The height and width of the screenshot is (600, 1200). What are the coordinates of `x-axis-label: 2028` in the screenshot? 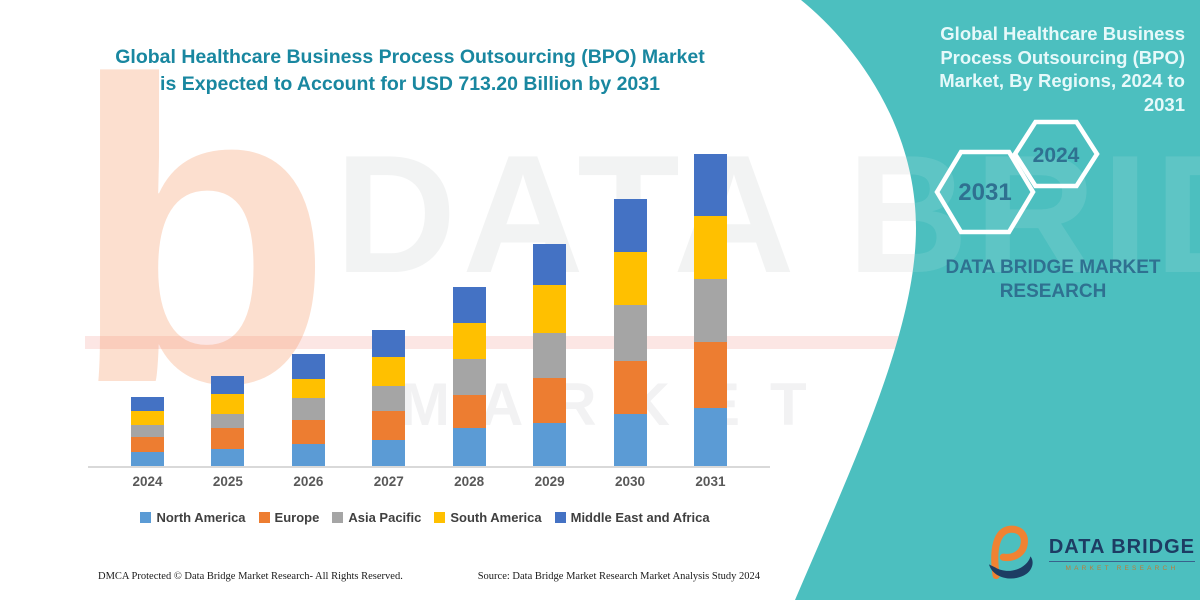 It's located at (469, 481).